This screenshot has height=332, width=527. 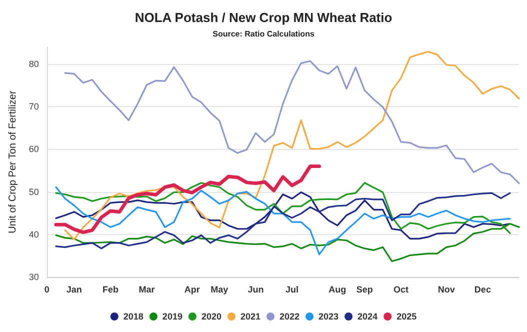 I want to click on y-tick-label: 50, so click(x=33, y=191).